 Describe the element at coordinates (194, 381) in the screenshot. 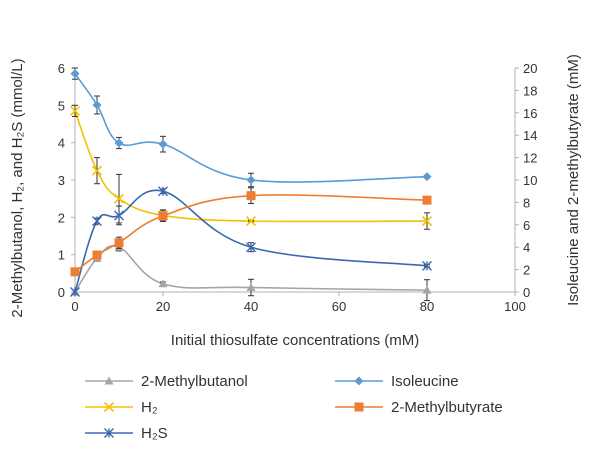

I see `legend-label: 2-Methylbutanol` at that location.